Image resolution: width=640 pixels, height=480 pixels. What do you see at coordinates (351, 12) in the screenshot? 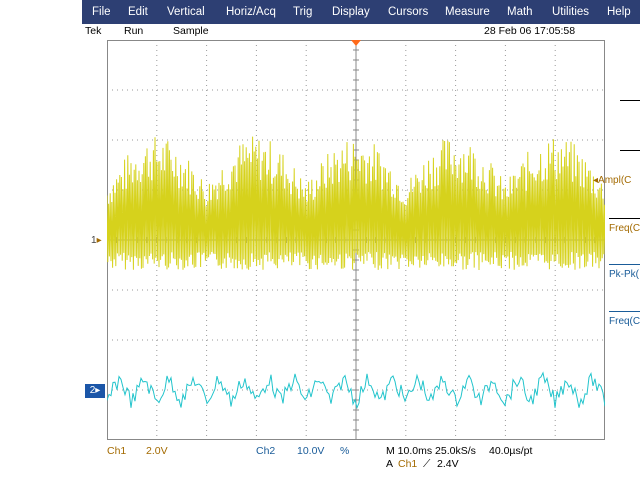
I see `menu-display: Display` at bounding box center [351, 12].